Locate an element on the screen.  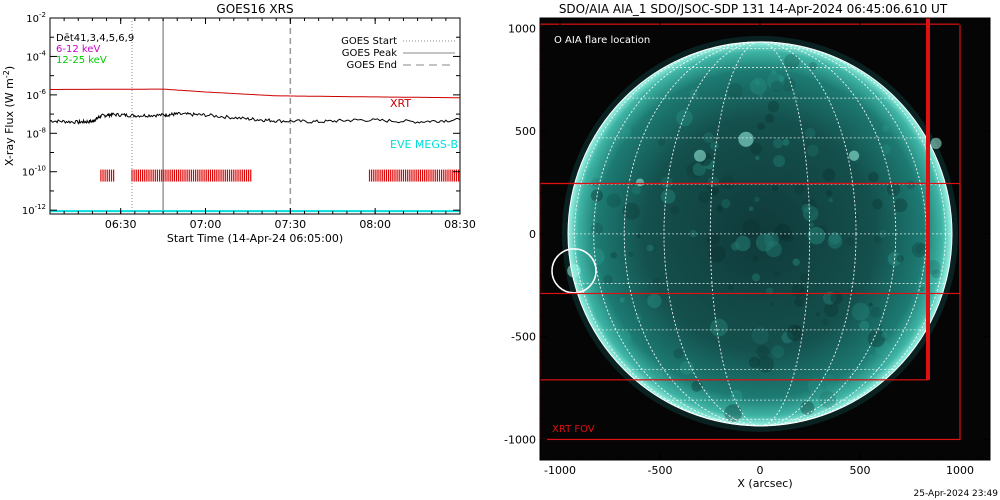
goes-legend-left-1: 6-12 keV is located at coordinates (78, 49).